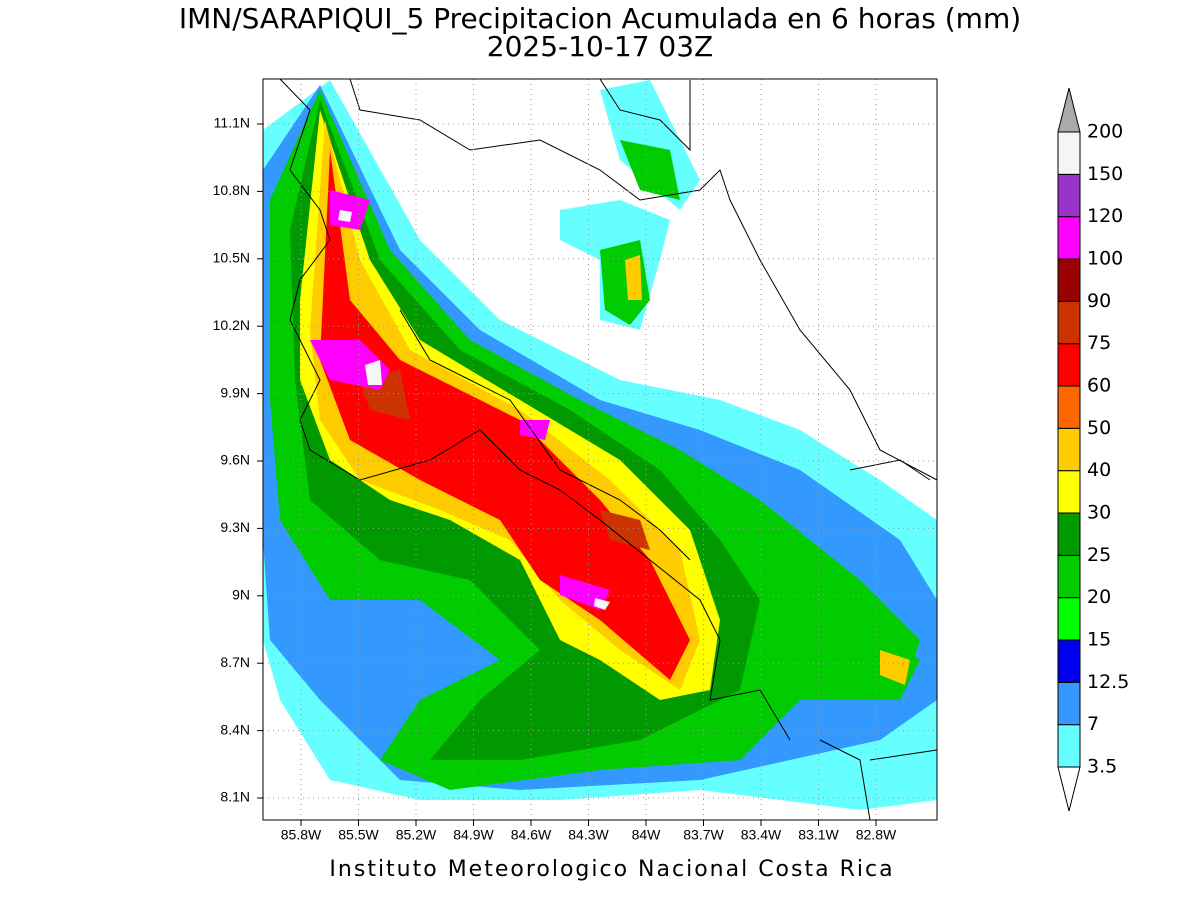 This screenshot has height=900, width=1200. I want to click on lat-label: 9.6N, so click(235, 460).